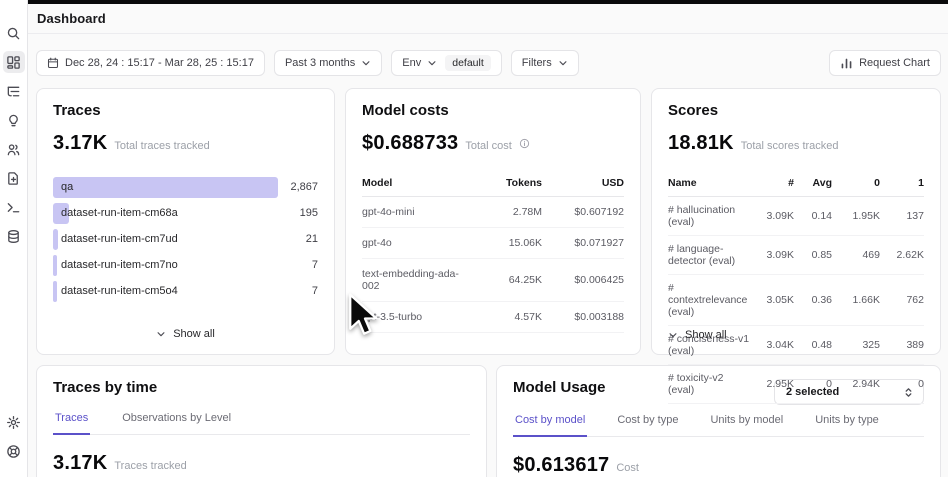 This screenshot has width=948, height=477. Describe the element at coordinates (105, 387) in the screenshot. I see `traces-by-time-title: Traces by time` at that location.